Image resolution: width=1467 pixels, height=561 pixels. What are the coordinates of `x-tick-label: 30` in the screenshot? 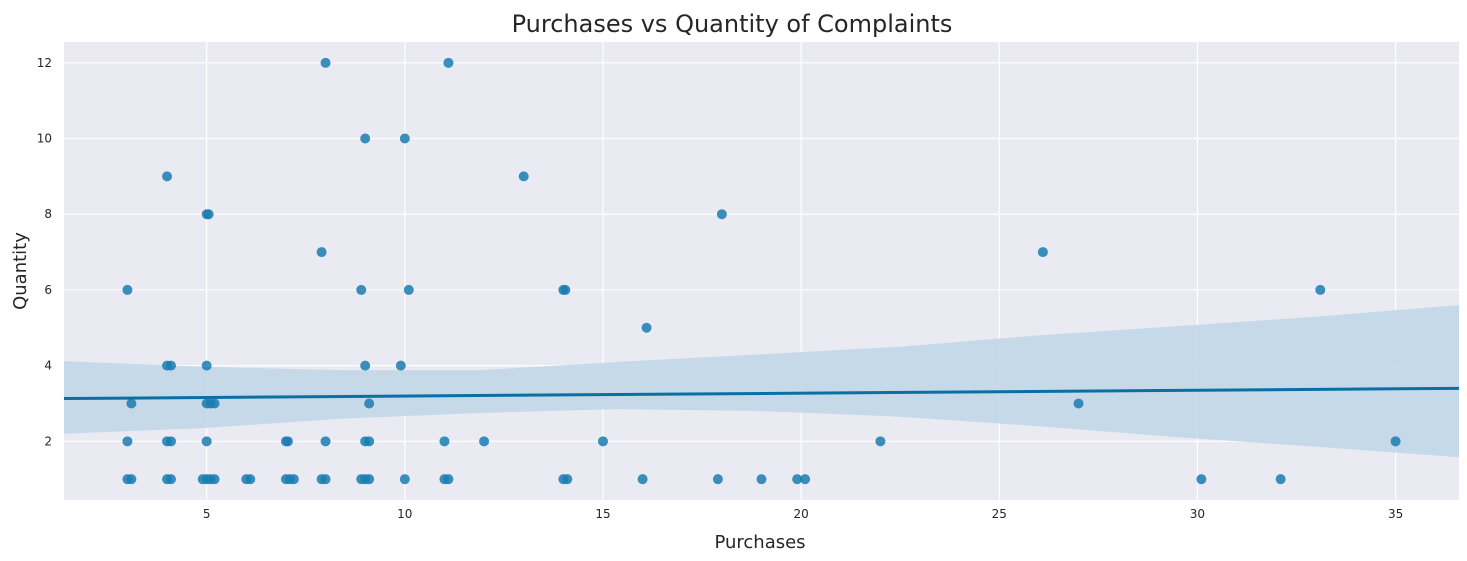 It's located at (1197, 514).